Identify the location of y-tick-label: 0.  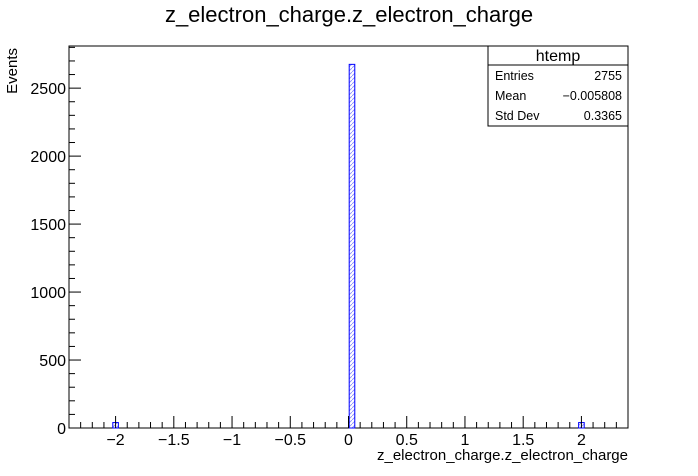
(61, 429).